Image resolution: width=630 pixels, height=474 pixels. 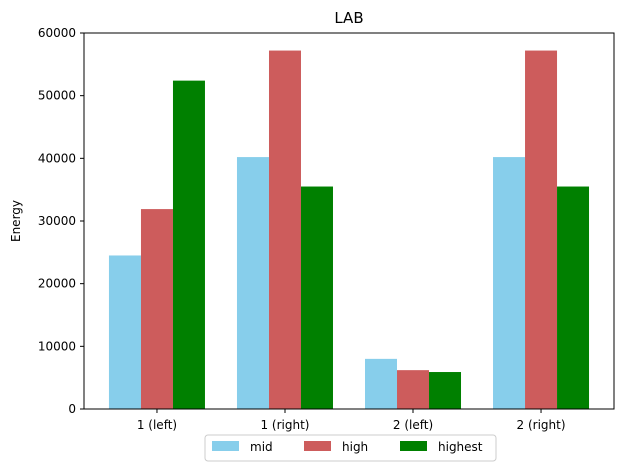 What do you see at coordinates (57, 33) in the screenshot?
I see `y-tick-label: 60000` at bounding box center [57, 33].